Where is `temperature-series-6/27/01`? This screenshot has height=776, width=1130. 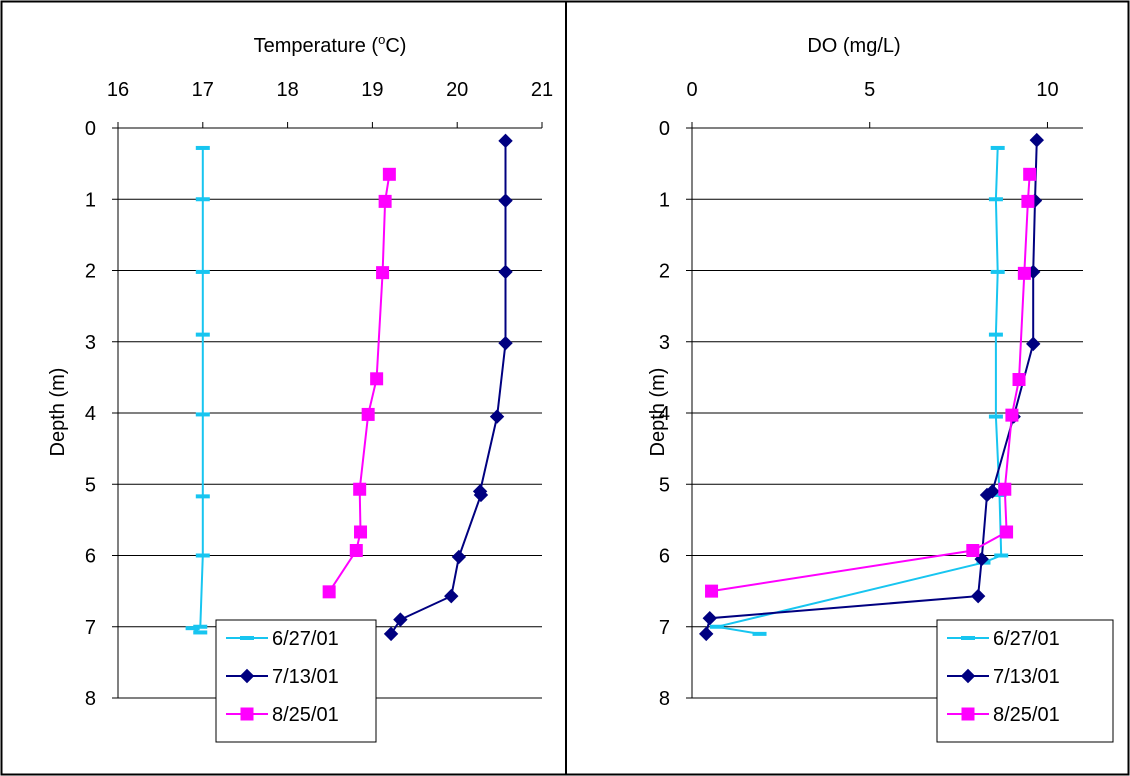 temperature-series-6/27/01 is located at coordinates (197, 390).